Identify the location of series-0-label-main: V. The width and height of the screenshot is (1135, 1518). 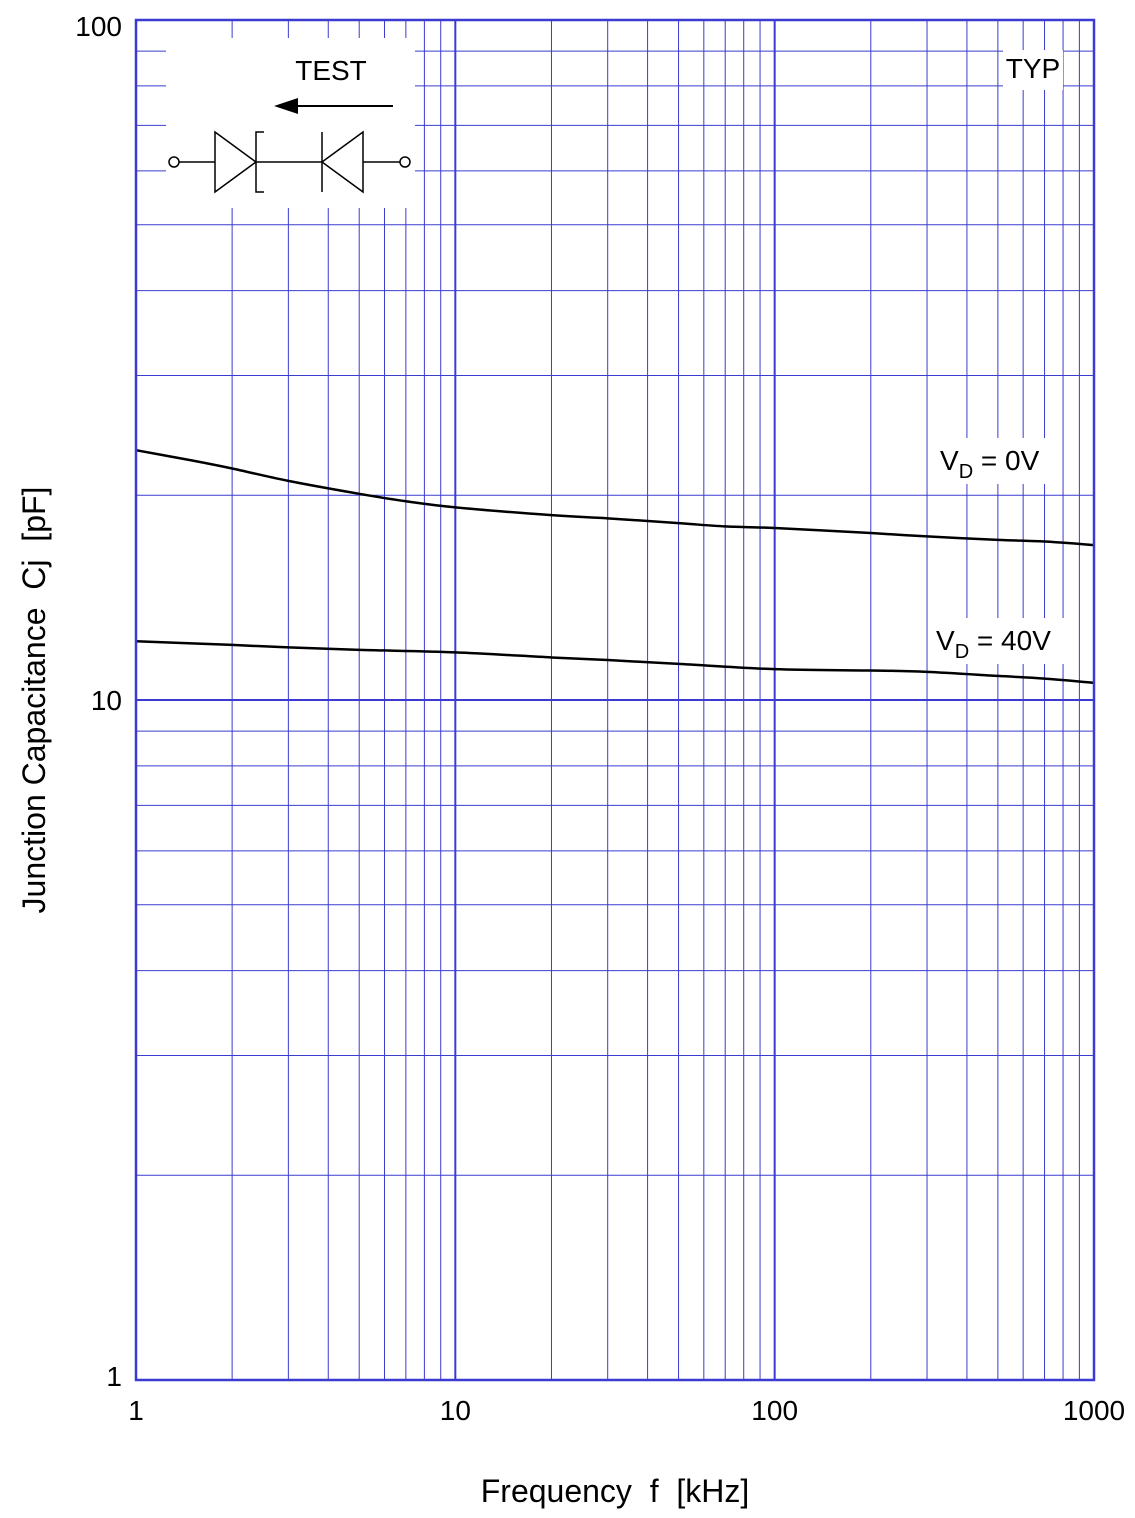
(949, 460).